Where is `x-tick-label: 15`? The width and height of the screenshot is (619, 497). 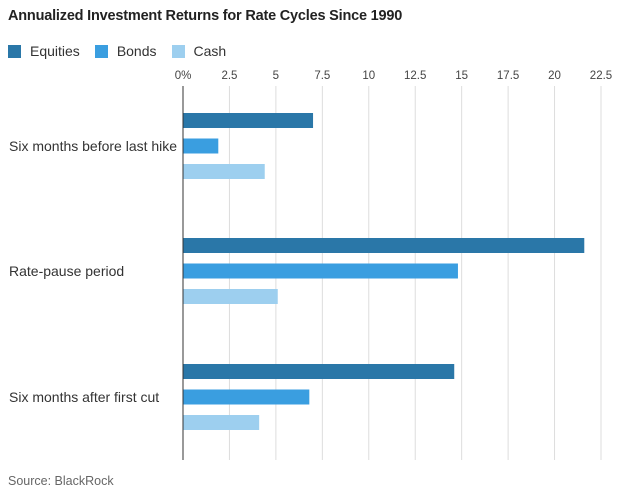
x-tick-label: 15 is located at coordinates (461, 76).